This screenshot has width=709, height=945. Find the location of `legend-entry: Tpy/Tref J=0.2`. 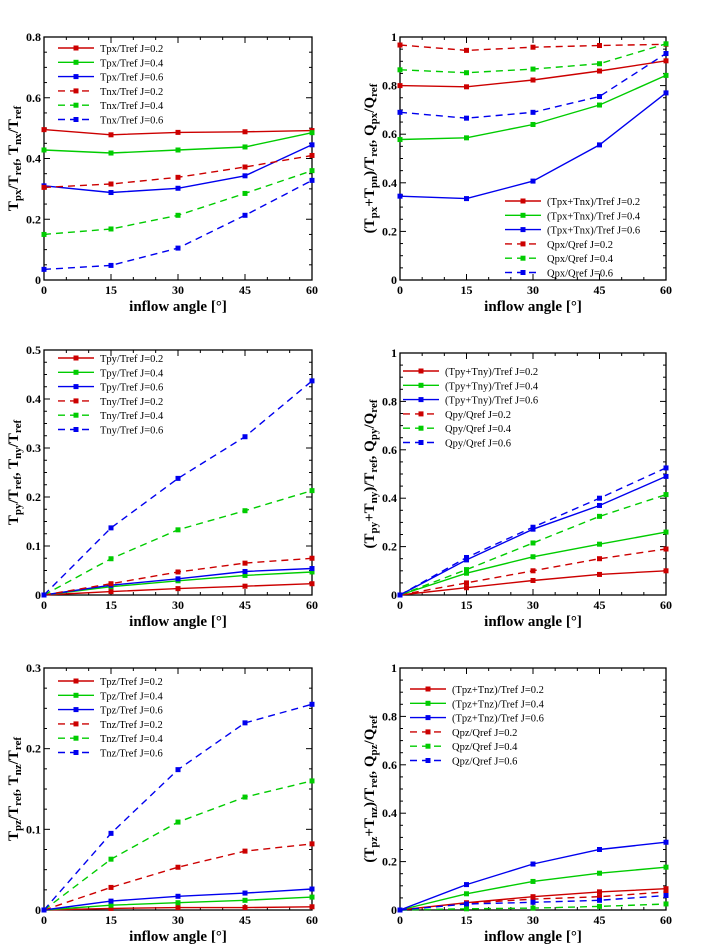

legend-entry: Tpy/Tref J=0.2 is located at coordinates (131, 359).